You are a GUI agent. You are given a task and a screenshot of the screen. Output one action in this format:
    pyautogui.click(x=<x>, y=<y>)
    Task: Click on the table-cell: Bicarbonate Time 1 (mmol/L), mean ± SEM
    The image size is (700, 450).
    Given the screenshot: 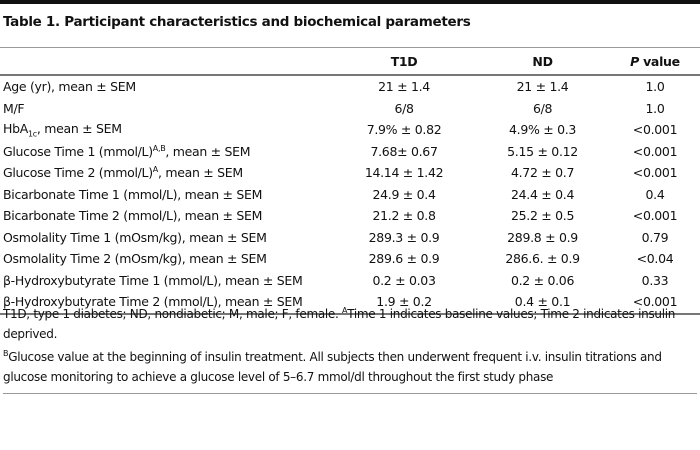 What is the action you would take?
    pyautogui.click(x=166, y=195)
    